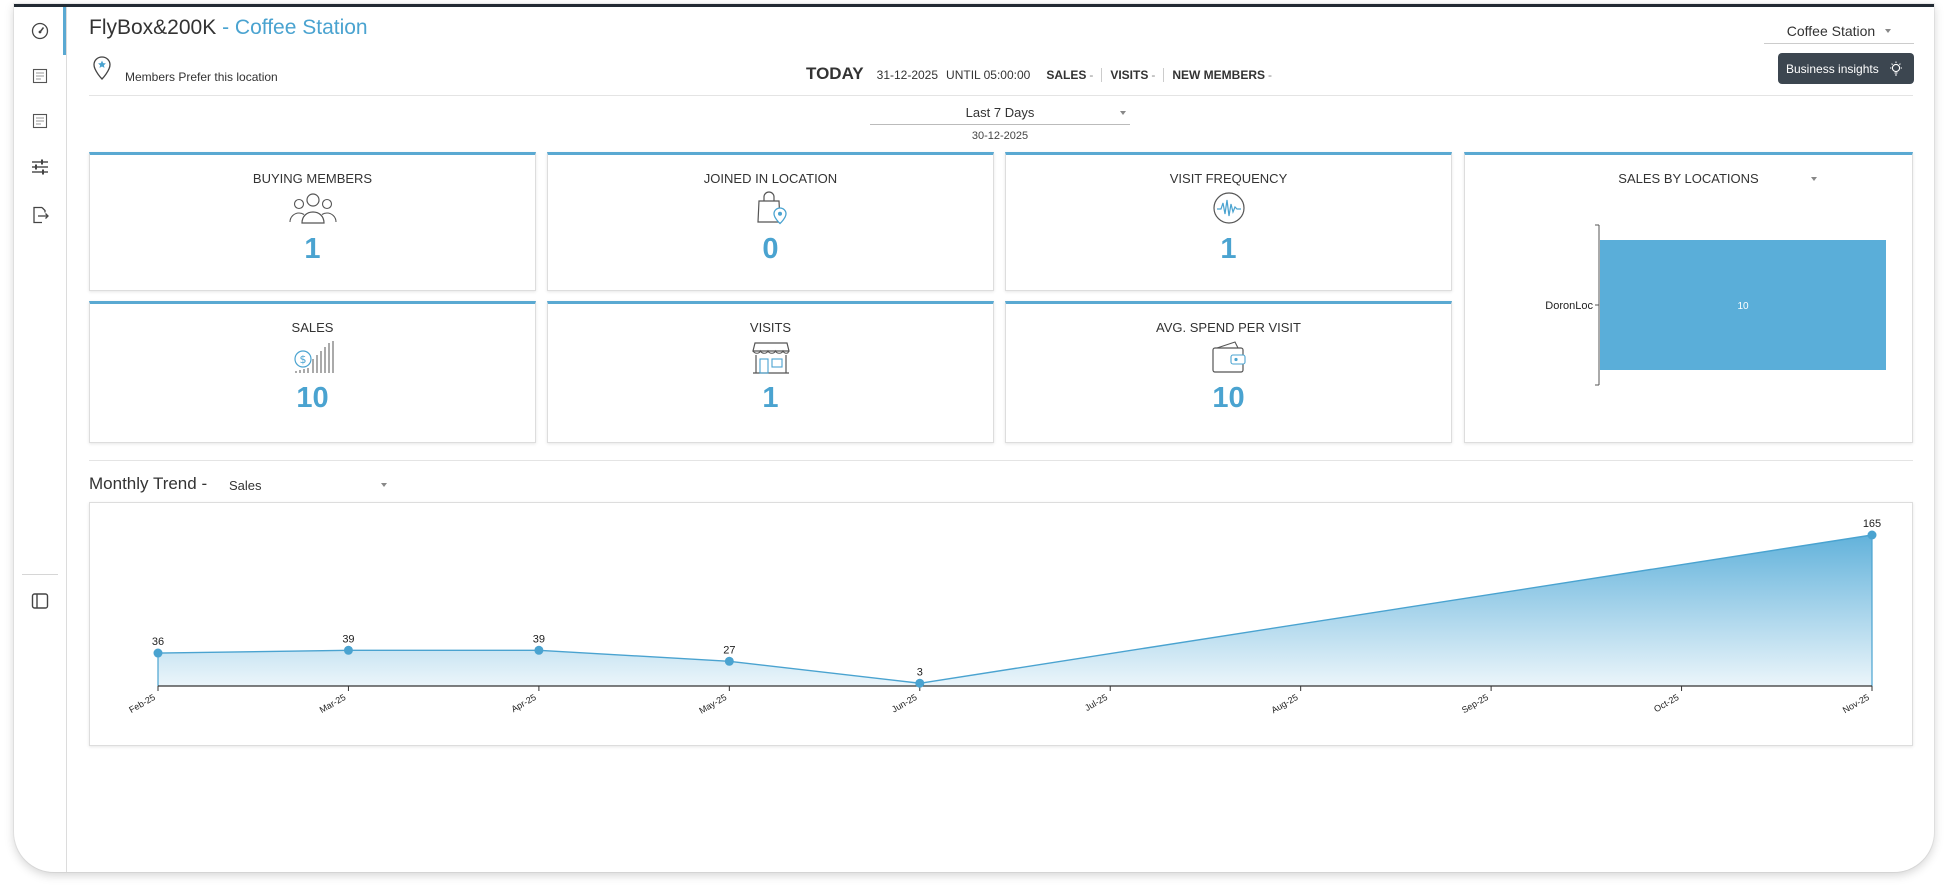 The width and height of the screenshot is (1948, 894). I want to click on members-icon, so click(312, 208).